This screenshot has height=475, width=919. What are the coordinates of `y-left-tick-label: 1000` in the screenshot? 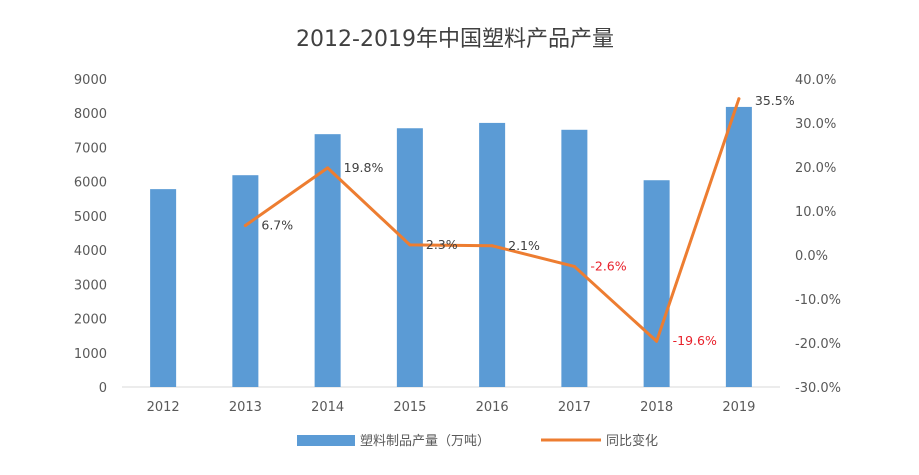 It's located at (90, 354).